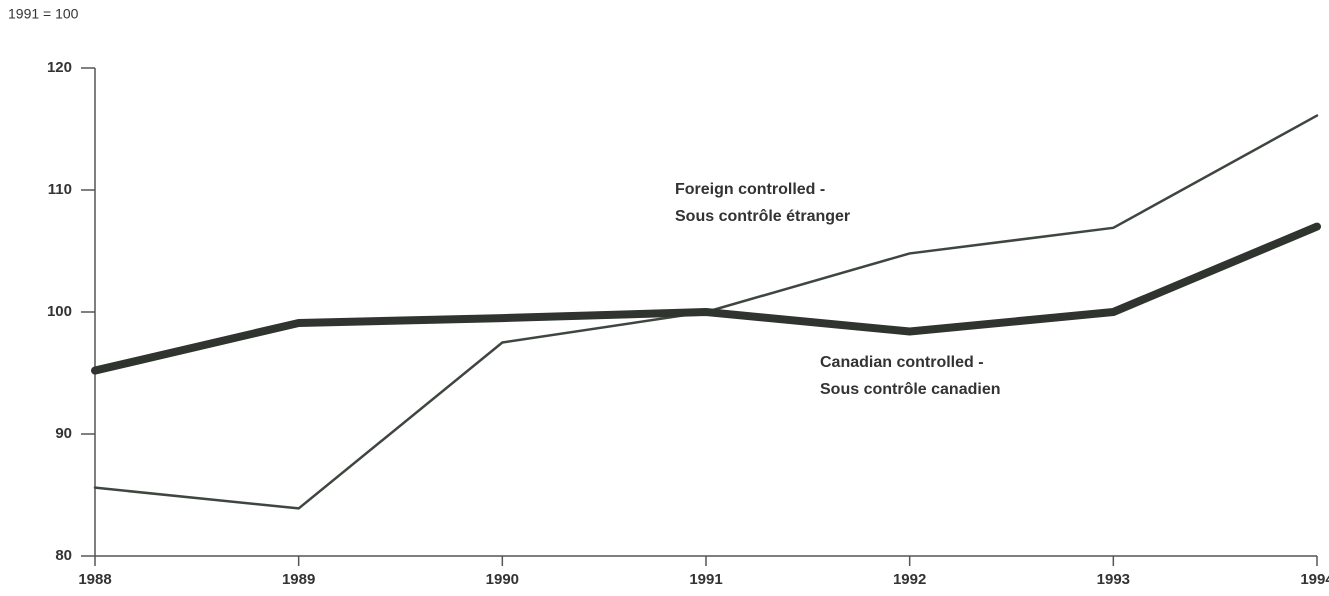 Image resolution: width=1329 pixels, height=596 pixels. What do you see at coordinates (909, 579) in the screenshot?
I see `x-tick-label: 1992` at bounding box center [909, 579].